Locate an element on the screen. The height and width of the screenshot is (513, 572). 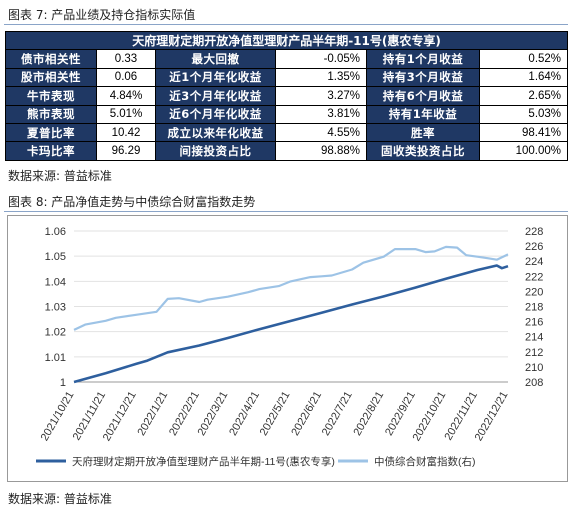
table-row: 债市相关性 0.33 最大回撤 -0.05% 持有1个月收益 0.52% is located at coordinates (287, 59).